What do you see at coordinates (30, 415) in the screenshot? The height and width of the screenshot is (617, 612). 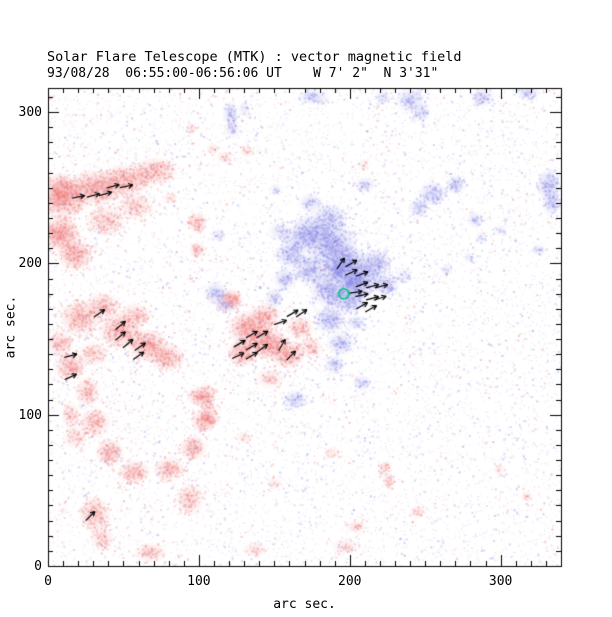 I see `y-tick-label: 100` at bounding box center [30, 415].